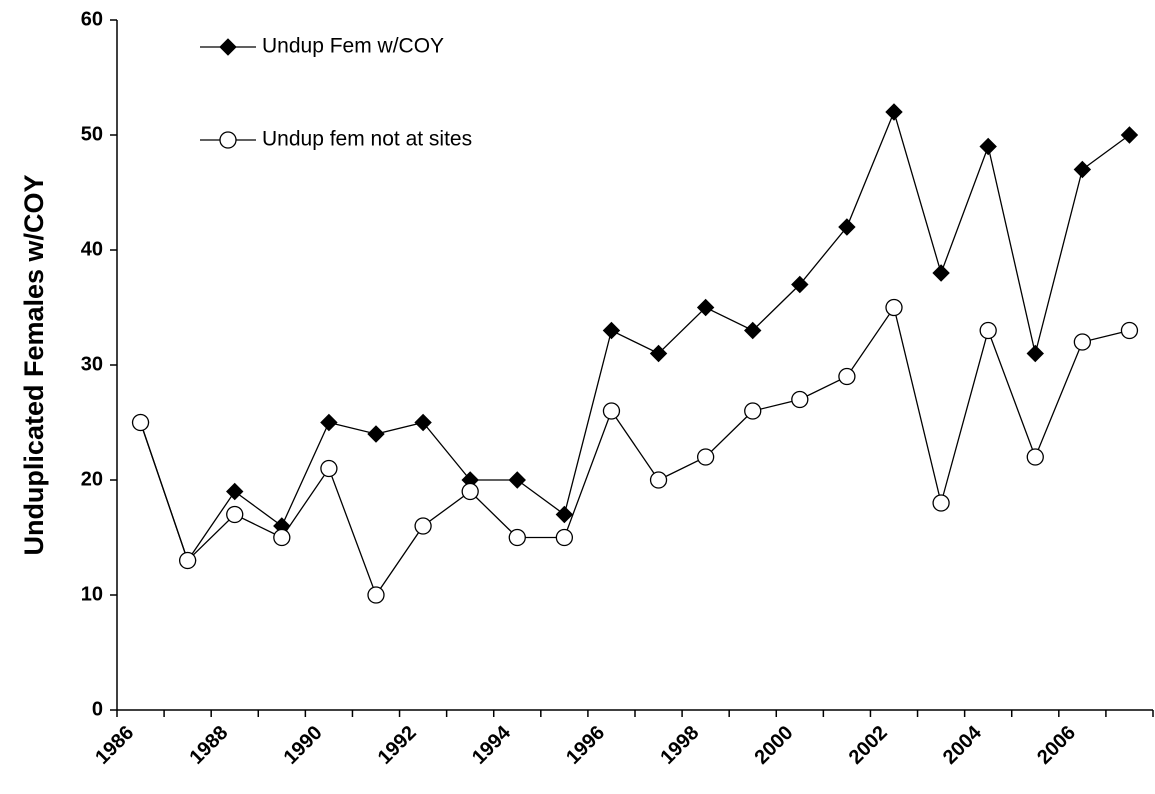 This screenshot has height=794, width=1155. Describe the element at coordinates (208, 745) in the screenshot. I see `x-tick-label: 1988` at that location.